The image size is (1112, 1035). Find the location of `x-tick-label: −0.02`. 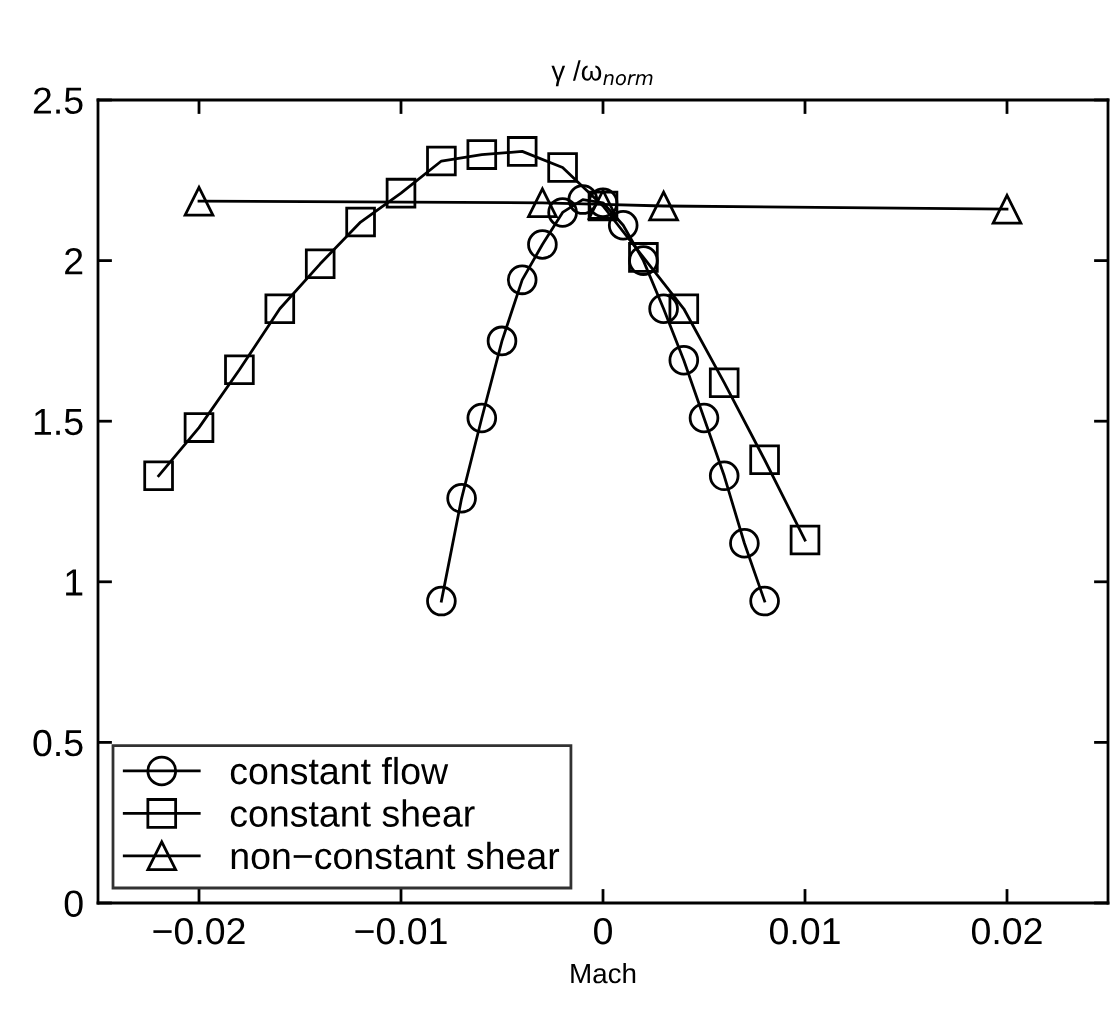

x-tick-label: −0.02 is located at coordinates (199, 931).